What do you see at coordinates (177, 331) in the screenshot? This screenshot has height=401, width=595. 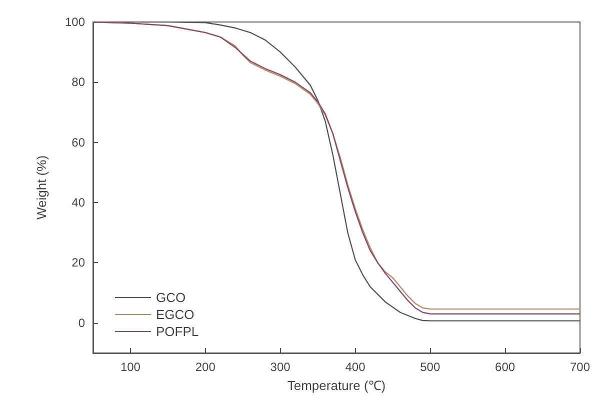 I see `legend-label: POFPL` at bounding box center [177, 331].